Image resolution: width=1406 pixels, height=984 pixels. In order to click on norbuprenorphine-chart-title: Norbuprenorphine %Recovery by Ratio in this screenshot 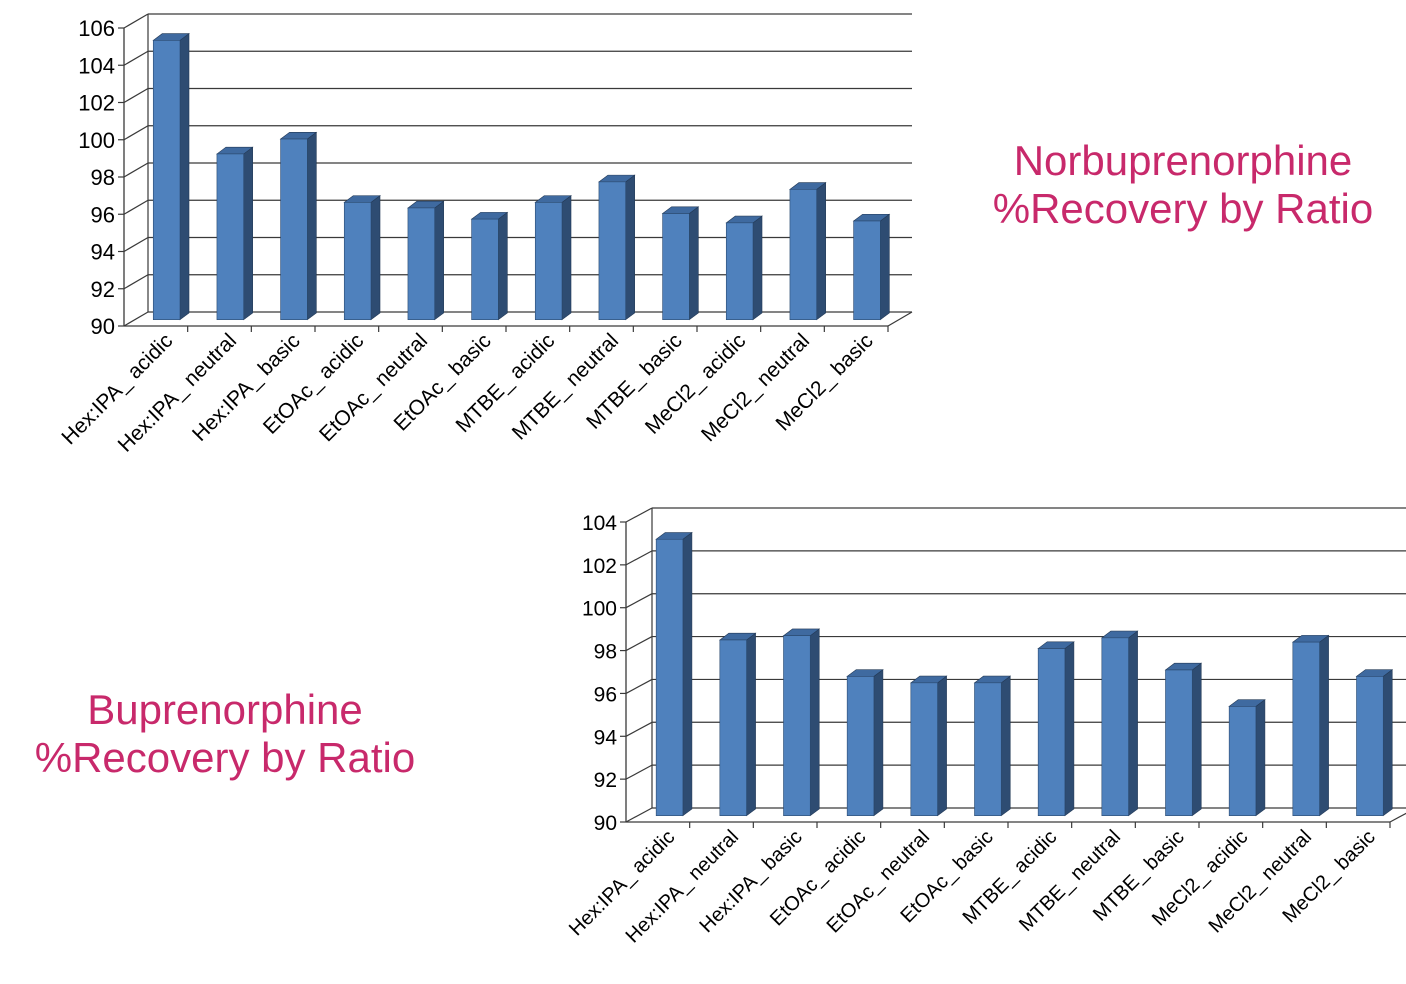, I will do `click(1183, 185)`.